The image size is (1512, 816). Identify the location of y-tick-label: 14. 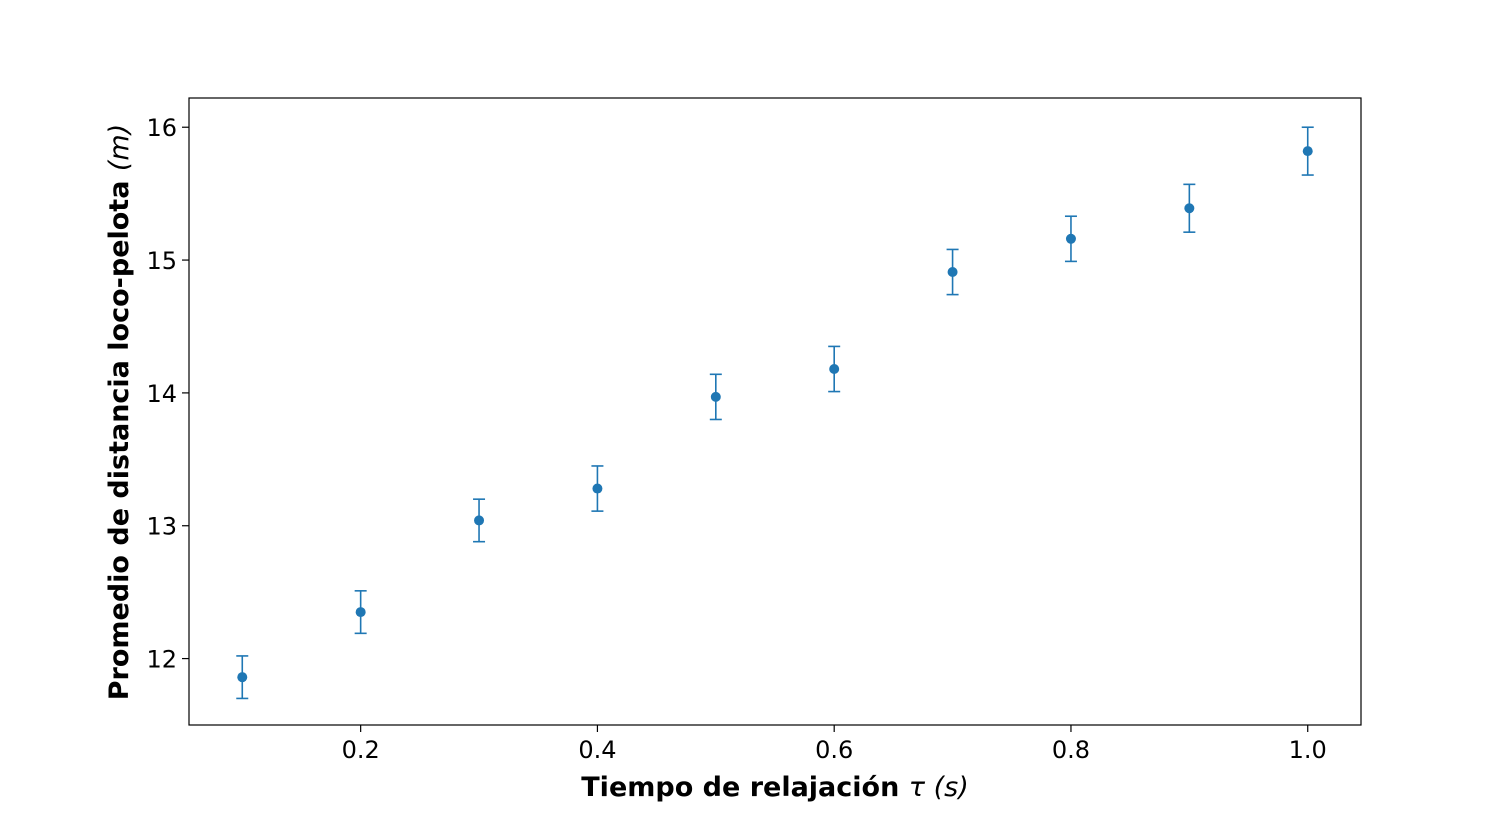
(161, 394).